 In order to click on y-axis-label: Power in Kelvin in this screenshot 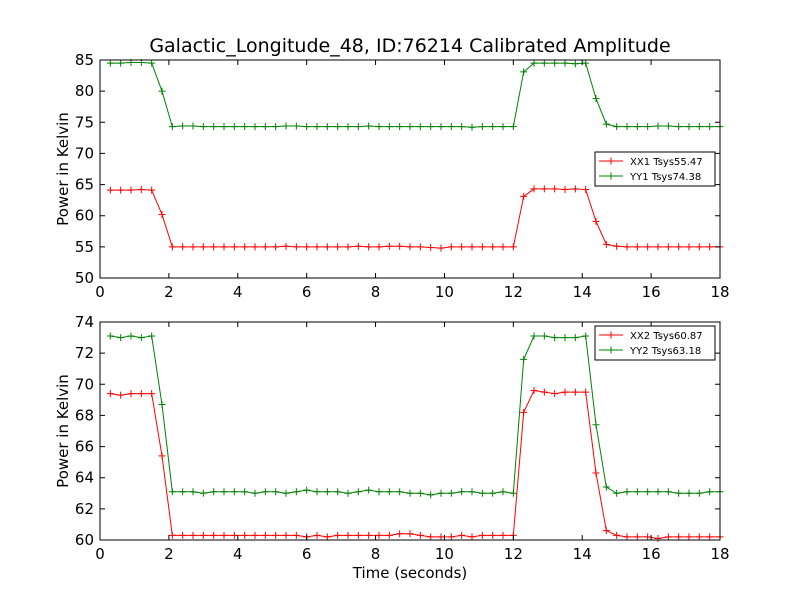, I will do `click(63, 431)`.